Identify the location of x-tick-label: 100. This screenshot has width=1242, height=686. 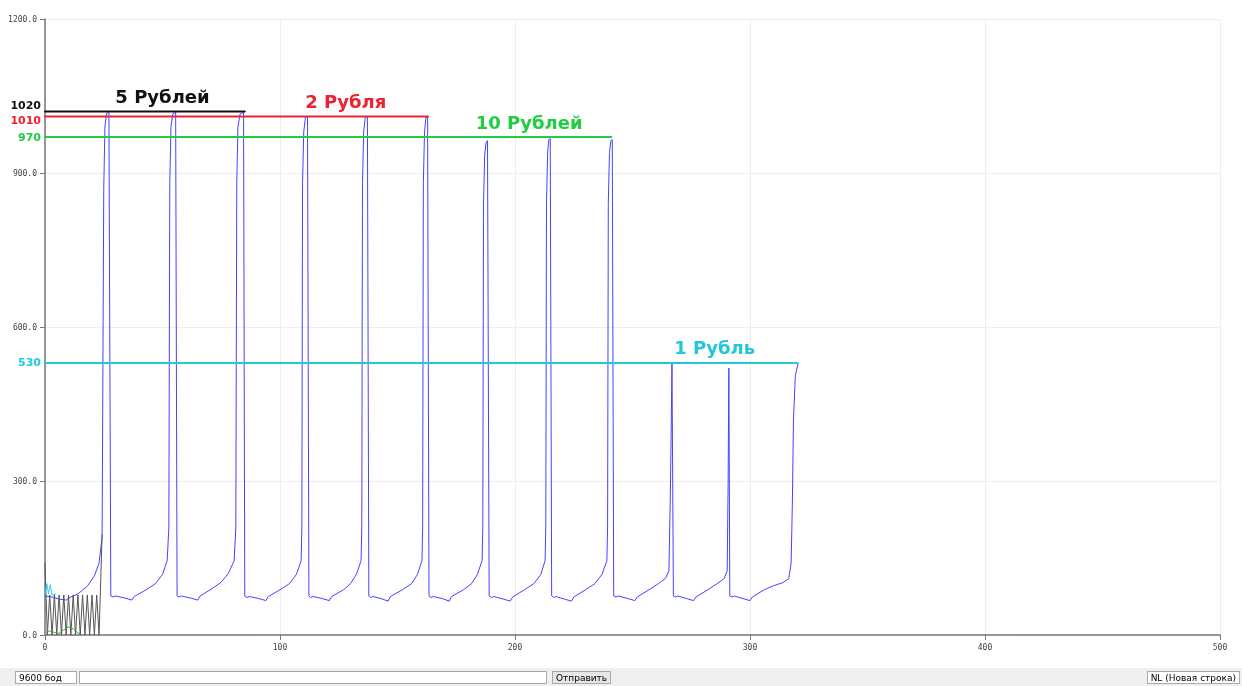
(280, 647).